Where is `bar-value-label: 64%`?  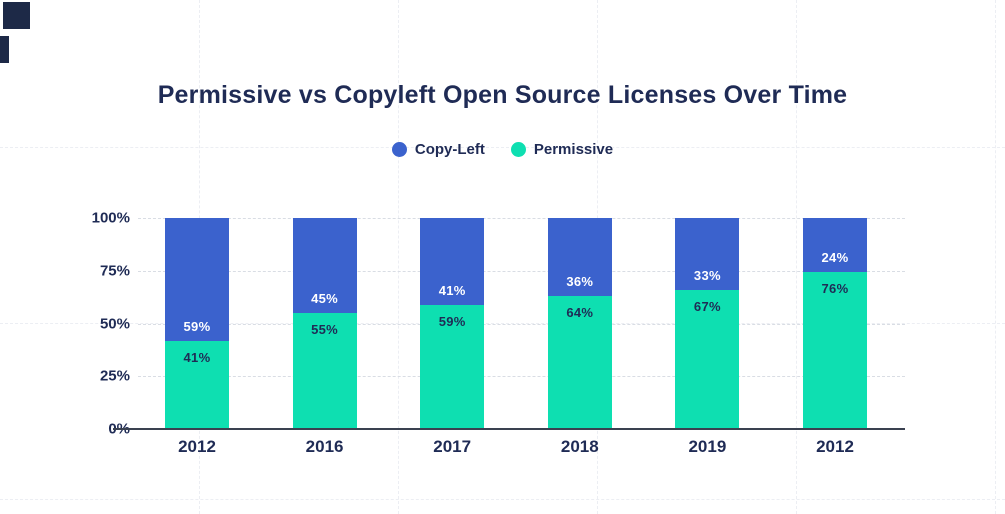
bar-value-label: 64% is located at coordinates (580, 312).